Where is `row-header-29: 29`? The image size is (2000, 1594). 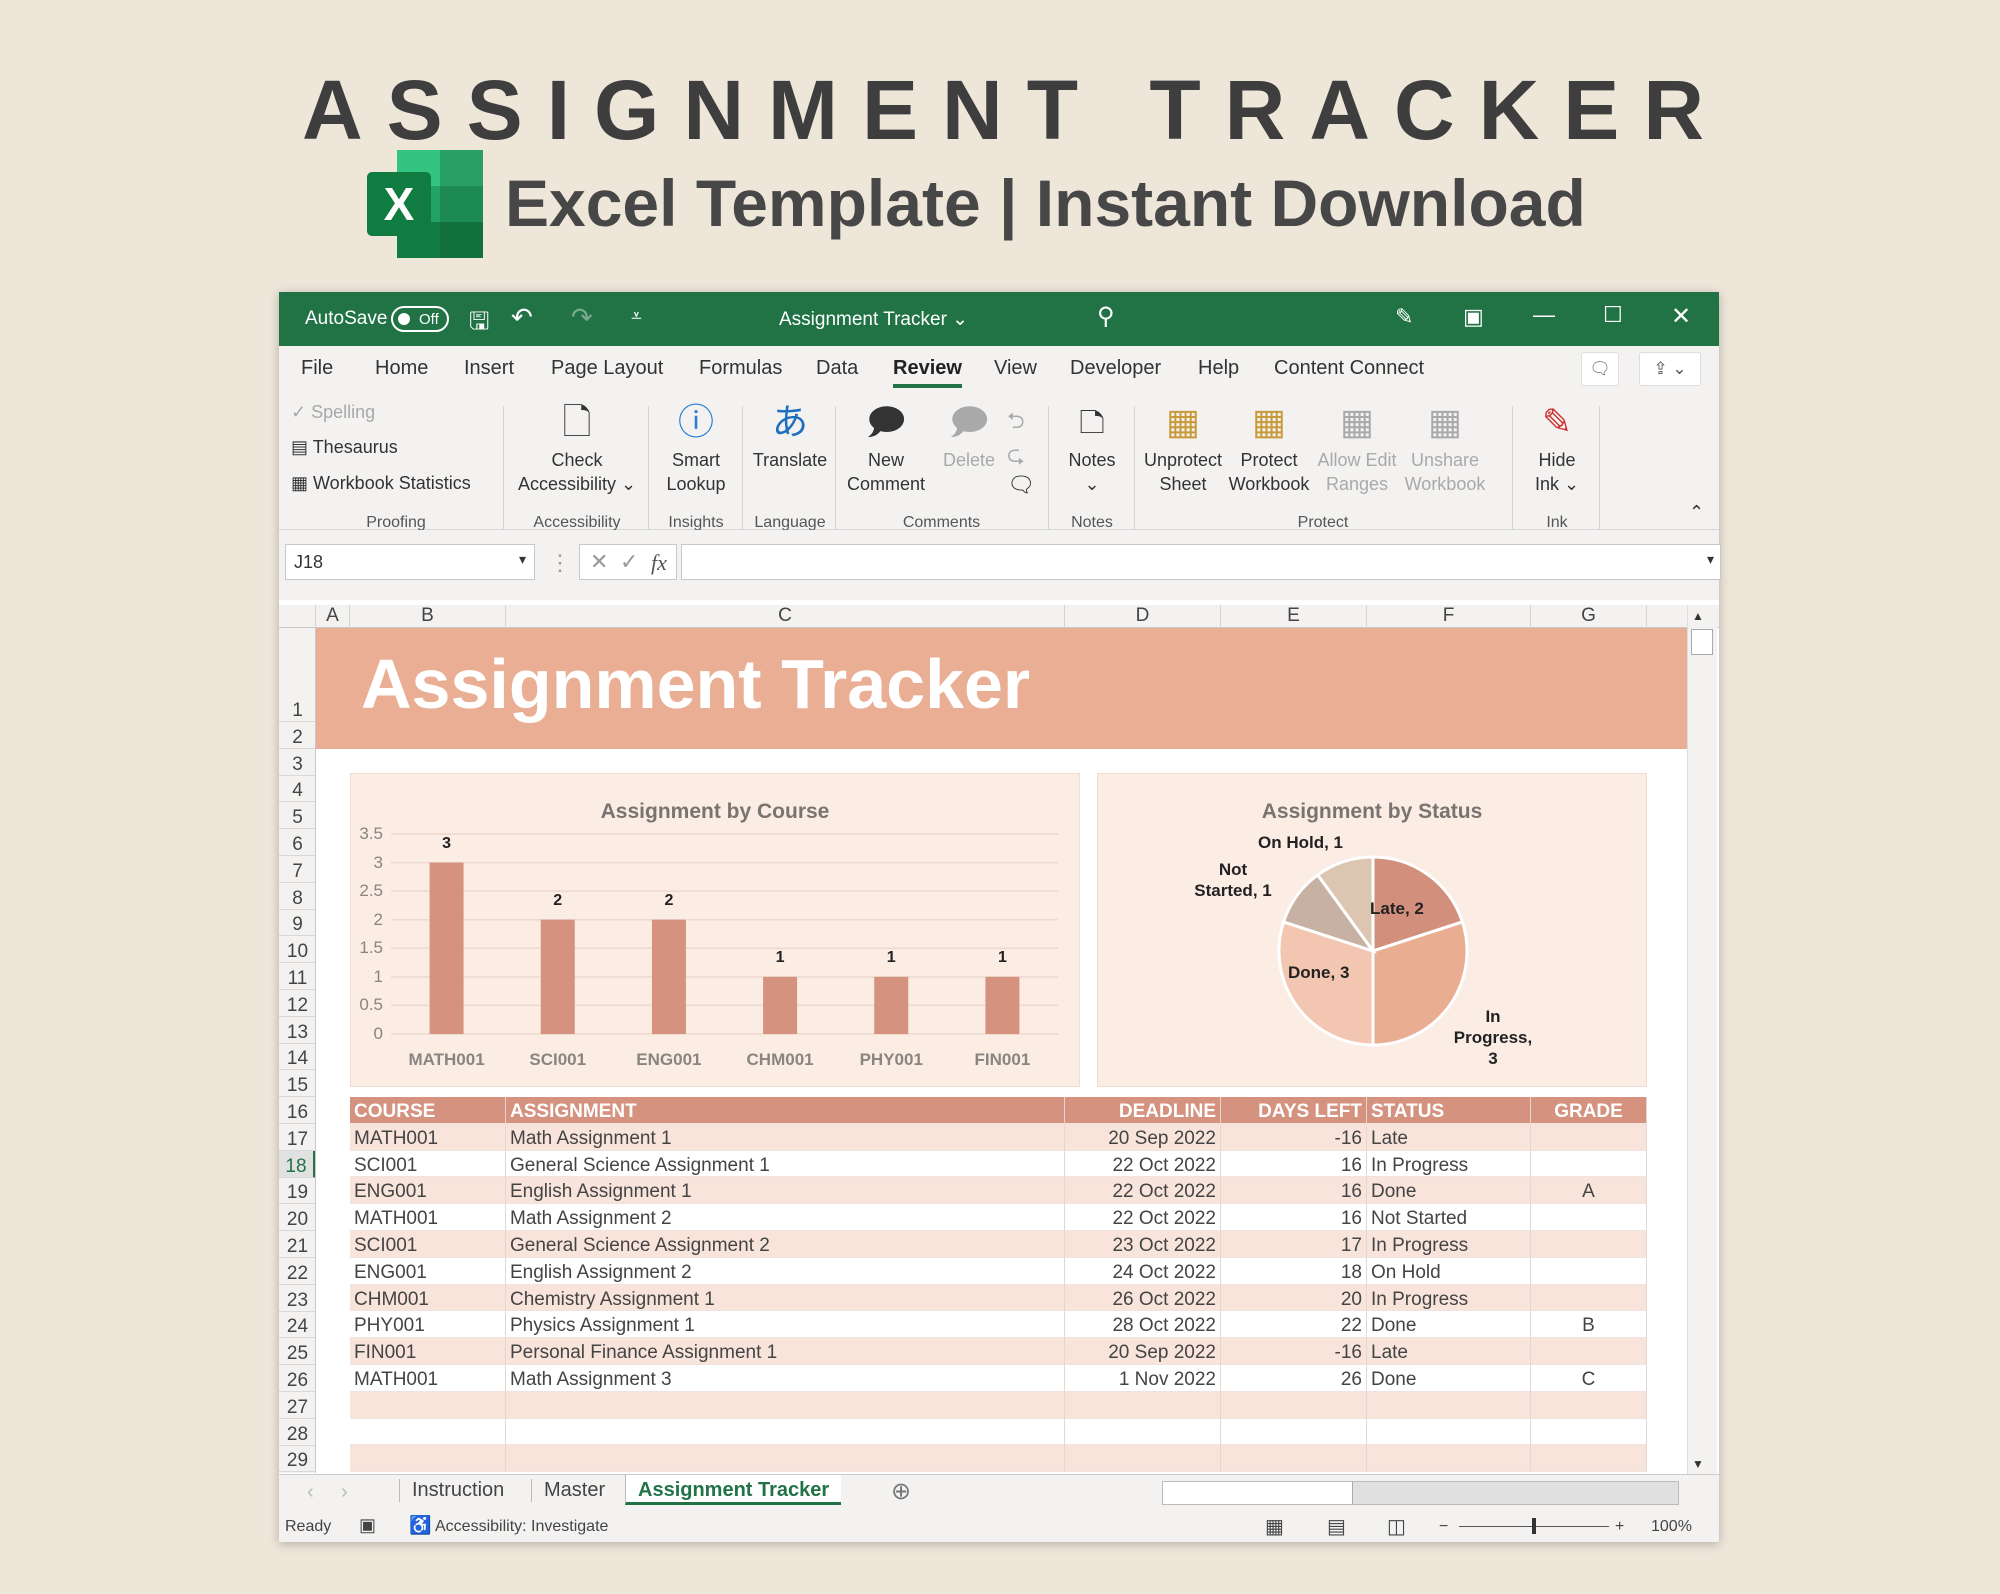 row-header-29: 29 is located at coordinates (297, 1459).